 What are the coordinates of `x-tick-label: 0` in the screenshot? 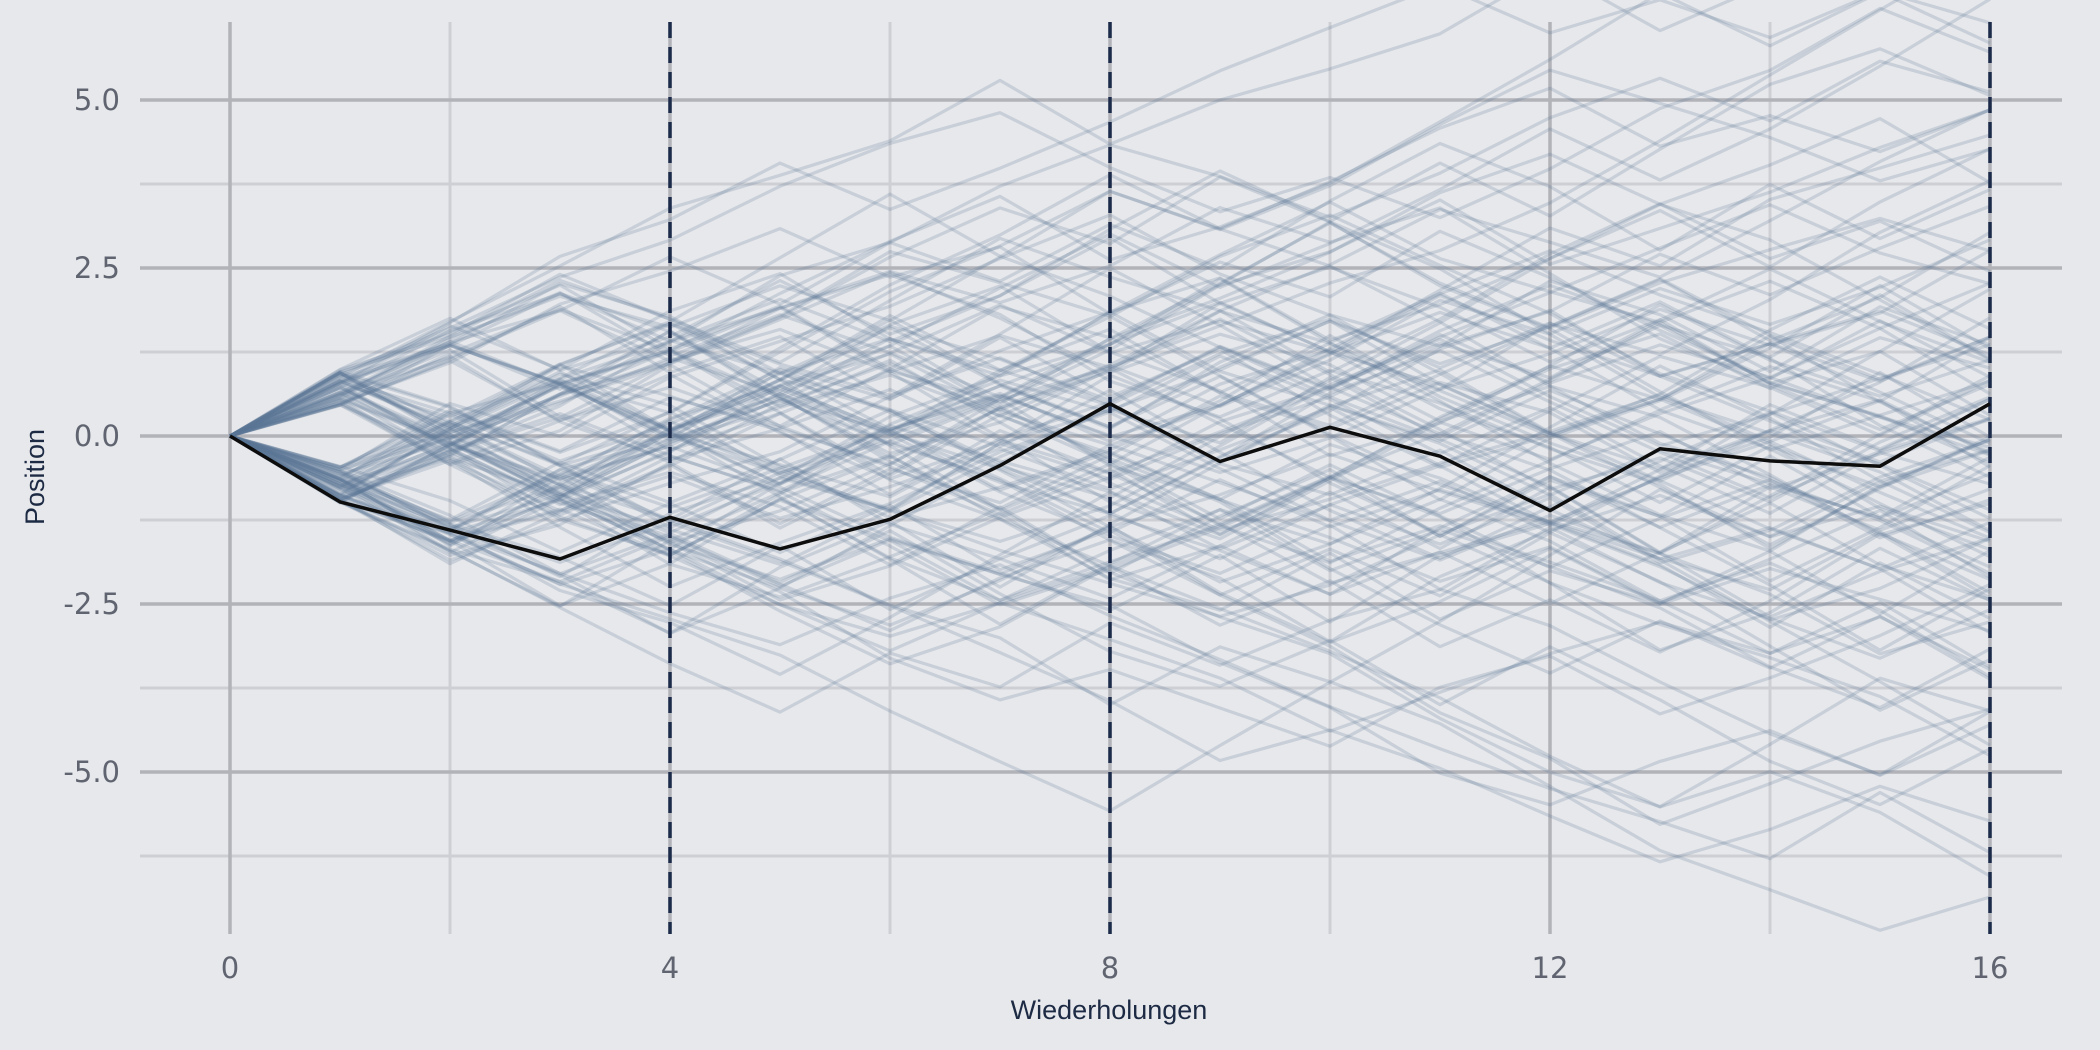 It's located at (230, 968).